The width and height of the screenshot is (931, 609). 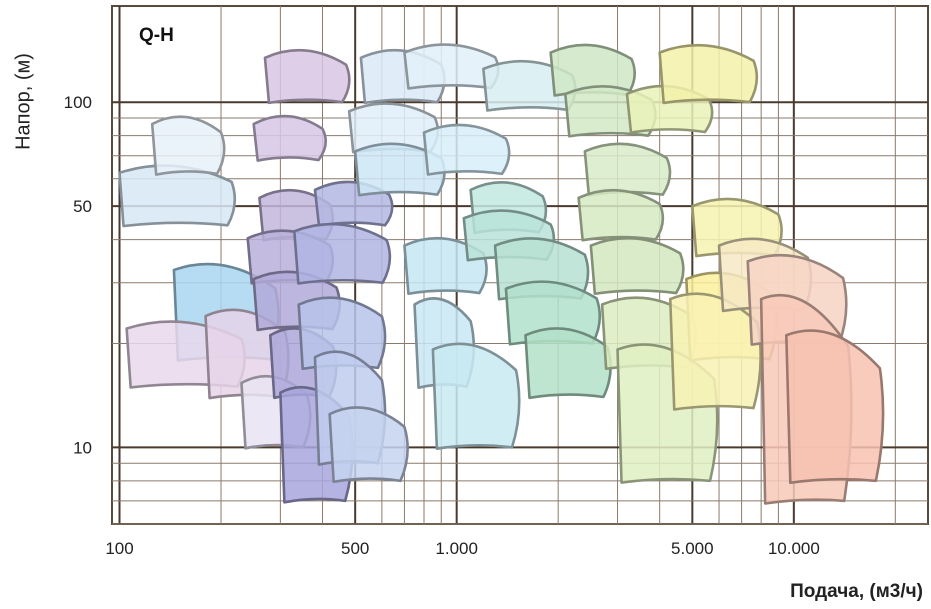 I want to click on chart-title: Q-H, so click(x=156, y=35).